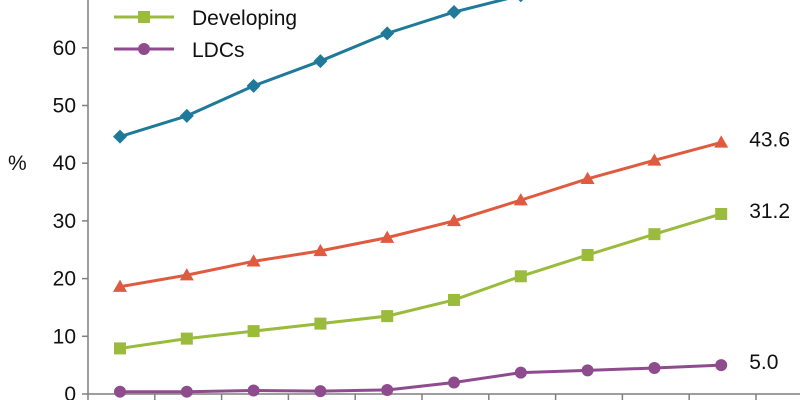 The width and height of the screenshot is (800, 400). I want to click on end-value-label: 31.2, so click(769, 211).